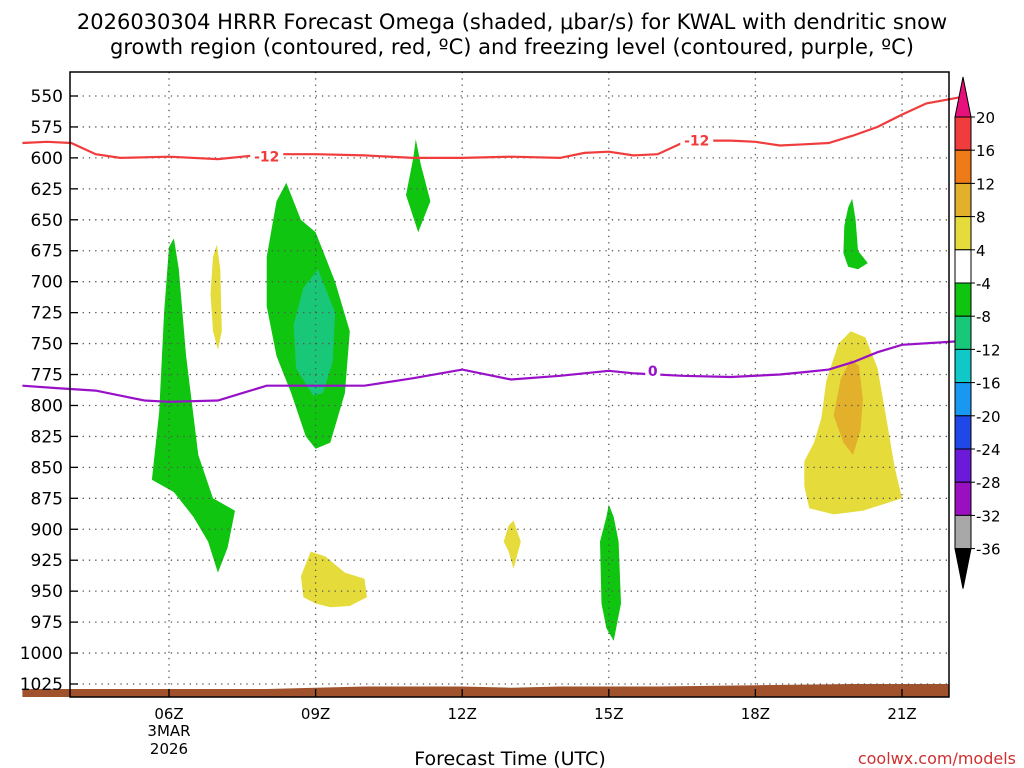  What do you see at coordinates (988, 417) in the screenshot?
I see `colorbar-label: -20` at bounding box center [988, 417].